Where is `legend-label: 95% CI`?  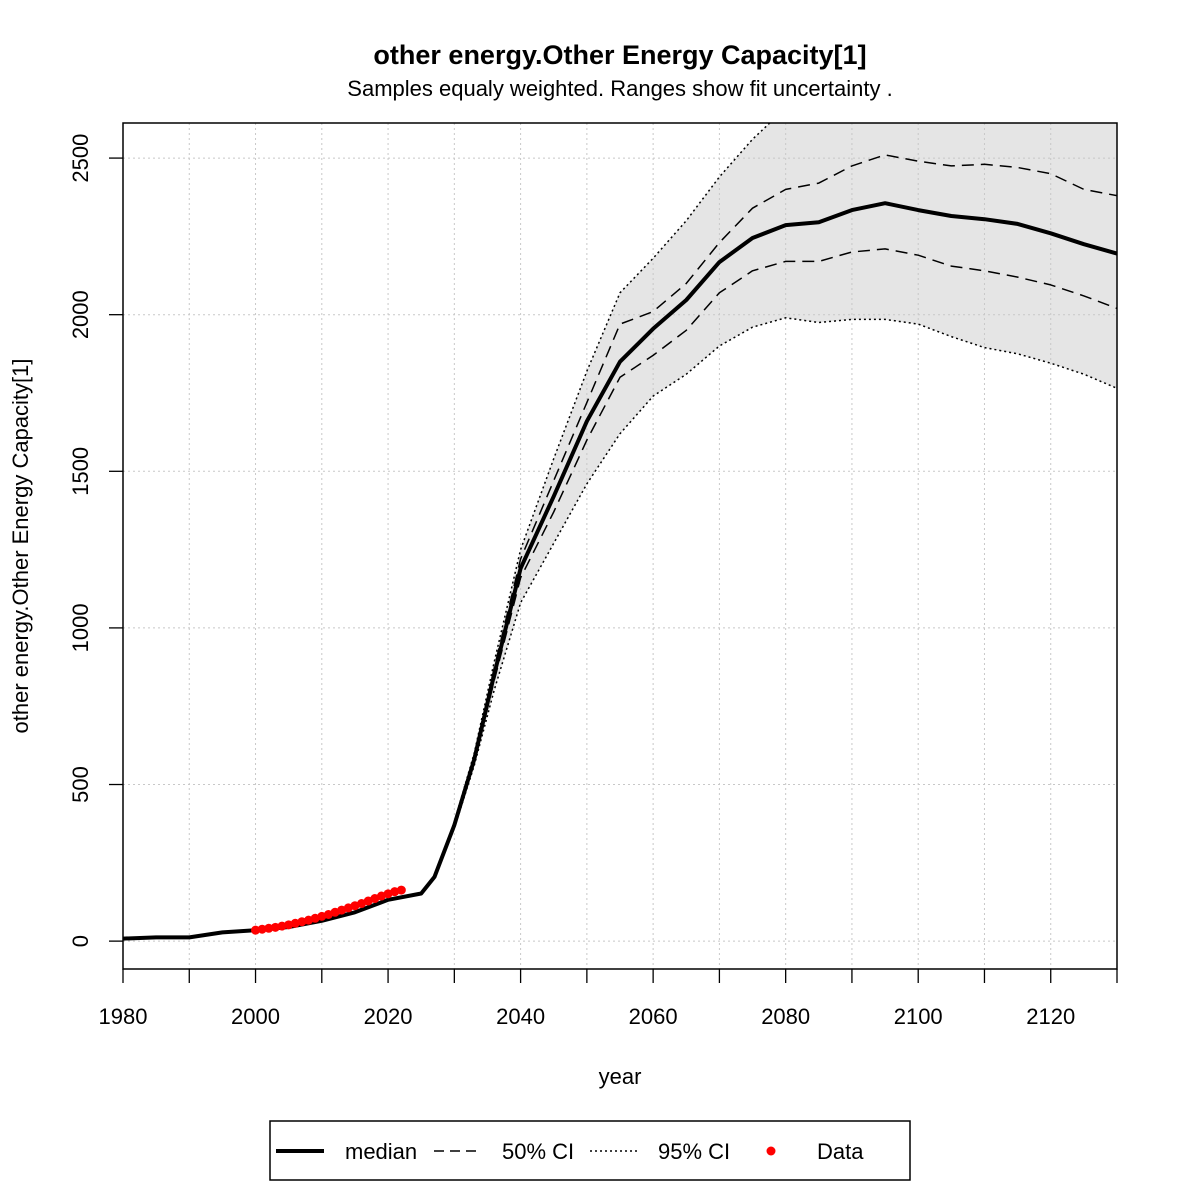 legend-label: 95% CI is located at coordinates (694, 1151).